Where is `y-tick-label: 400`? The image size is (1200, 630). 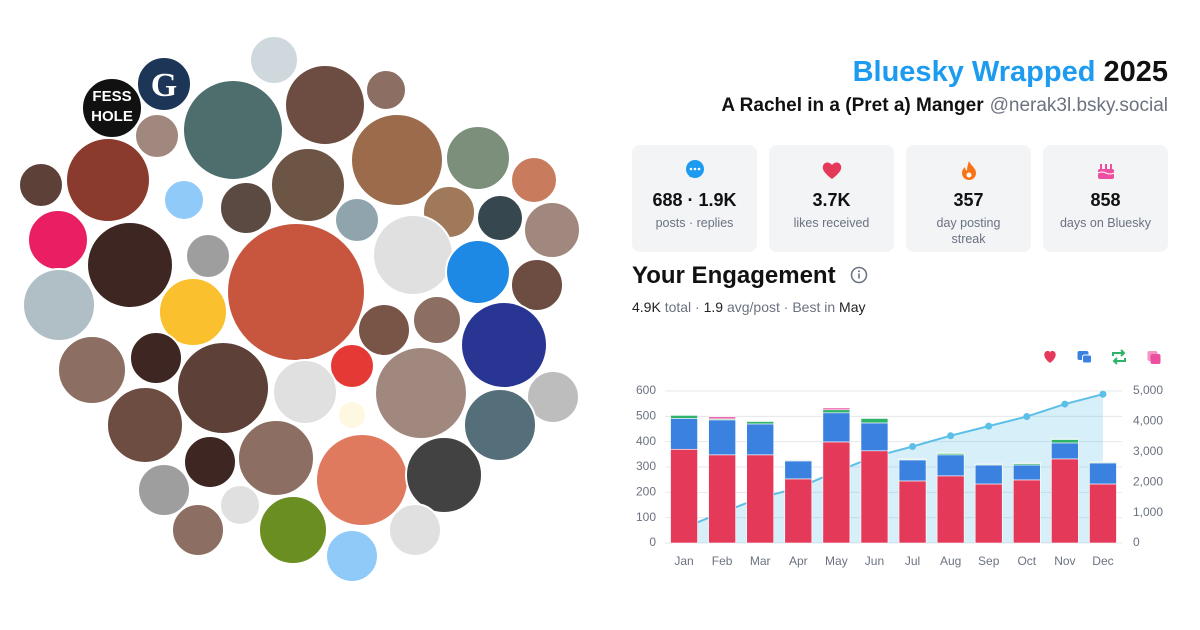
y-tick-label: 400 is located at coordinates (646, 441).